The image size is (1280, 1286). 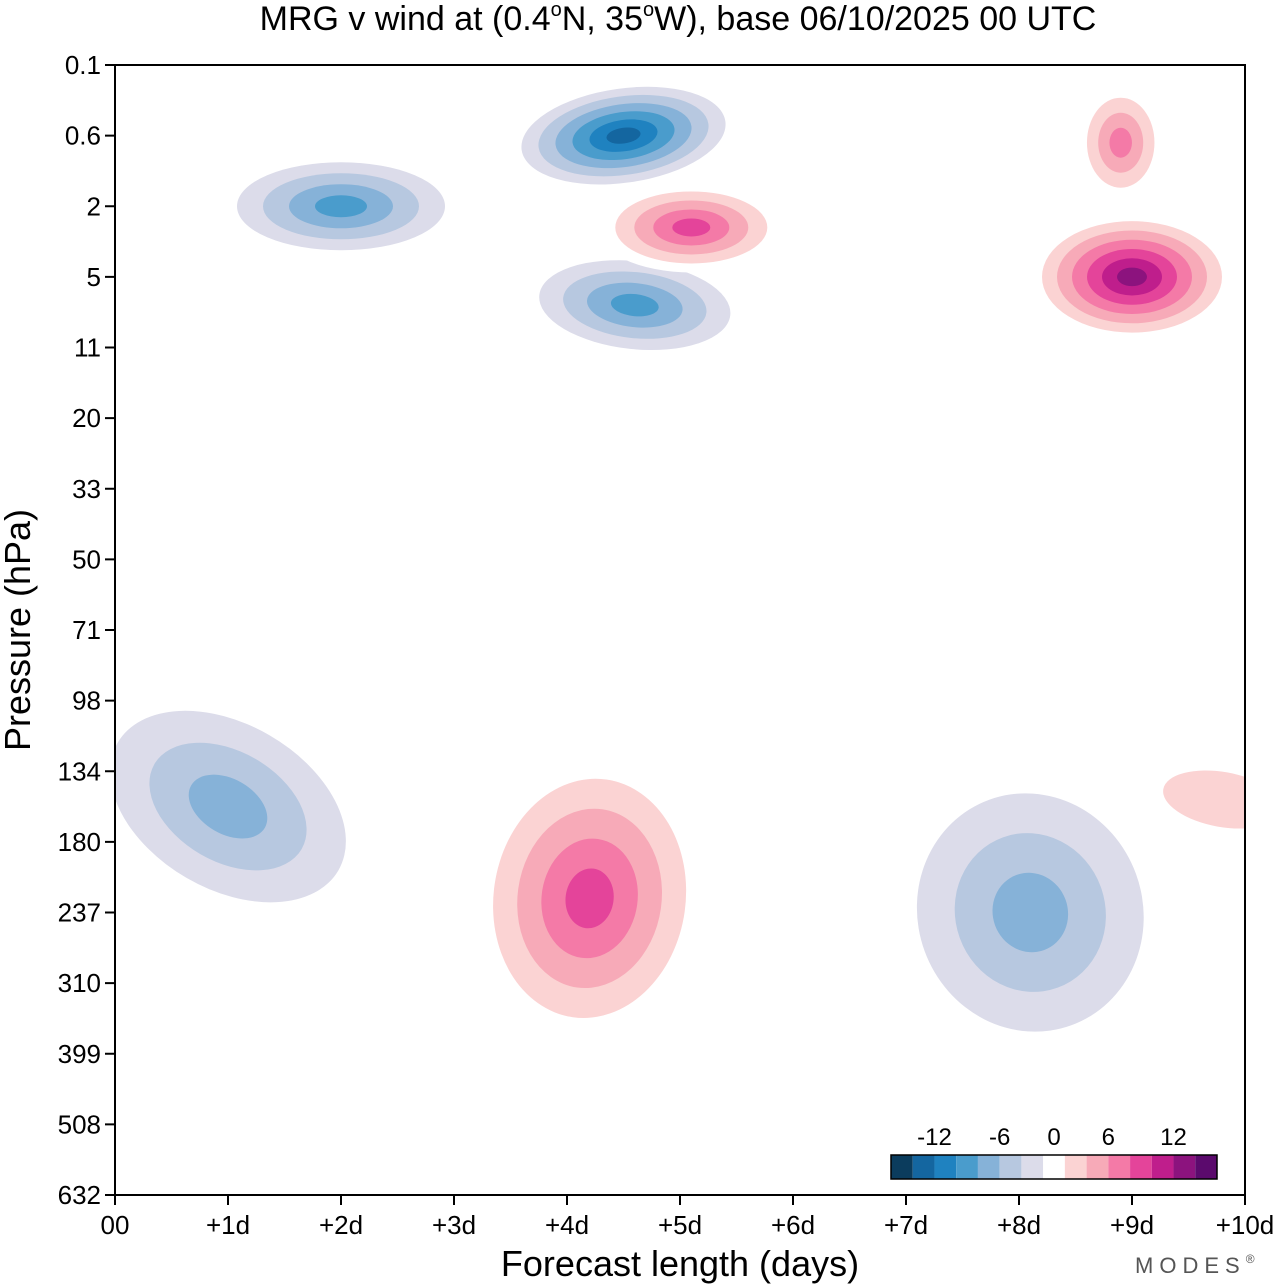 What do you see at coordinates (79, 1054) in the screenshot?
I see `y-tick-label: 399` at bounding box center [79, 1054].